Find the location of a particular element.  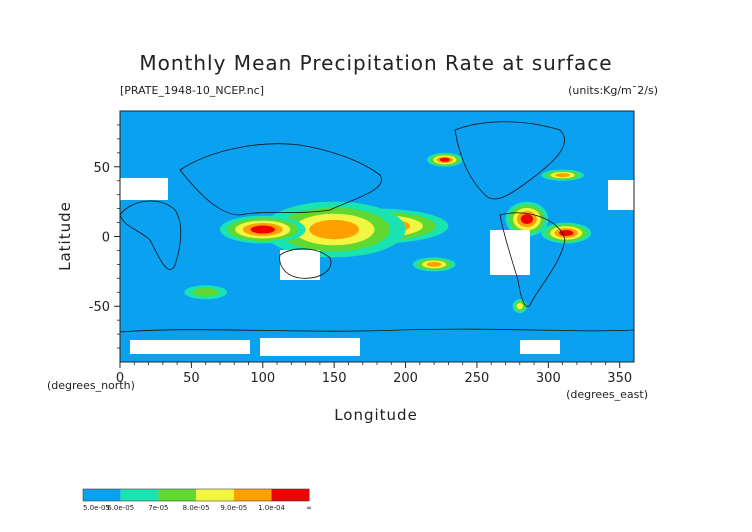

coastline-south-america is located at coordinates (532, 259).